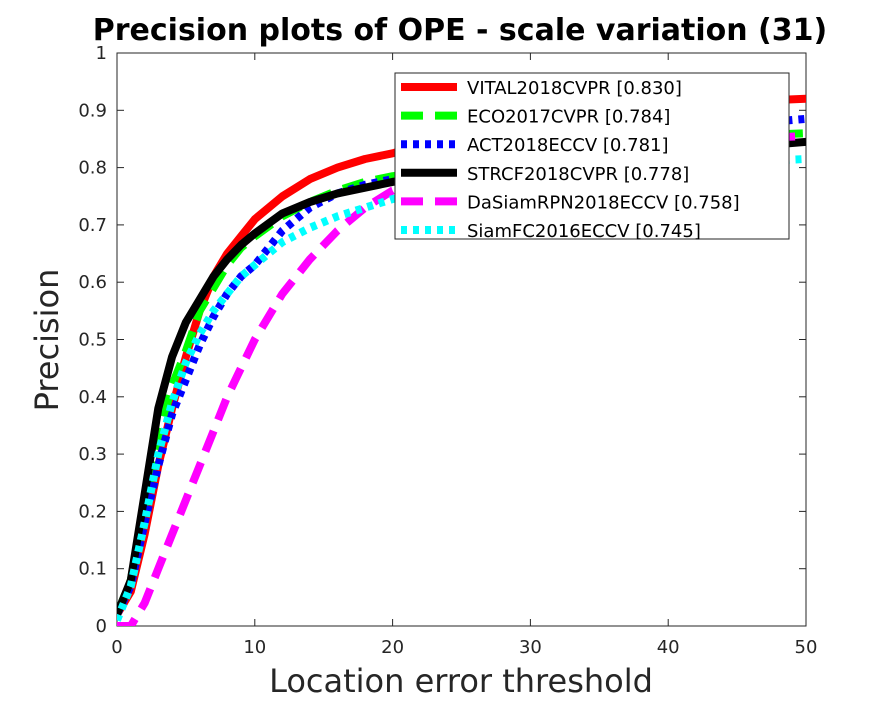  Describe the element at coordinates (806, 647) in the screenshot. I see `x-tick-label: 50` at that location.